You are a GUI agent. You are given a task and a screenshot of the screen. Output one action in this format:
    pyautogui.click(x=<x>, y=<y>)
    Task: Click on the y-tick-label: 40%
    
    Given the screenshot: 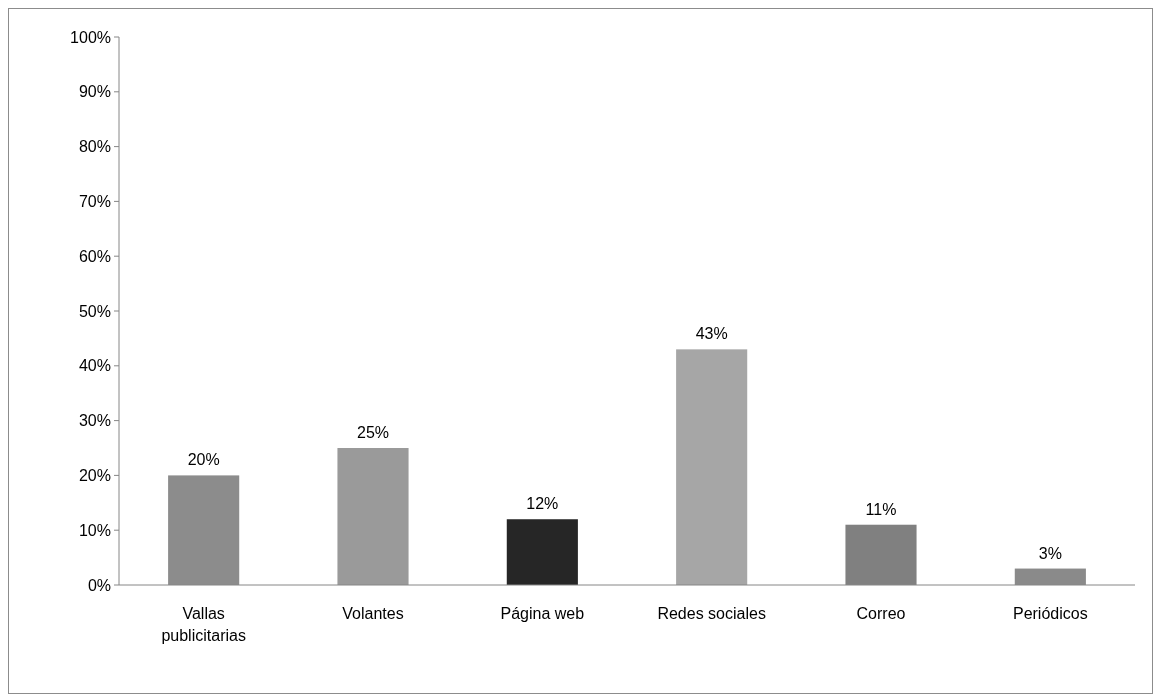 What is the action you would take?
    pyautogui.click(x=94, y=366)
    